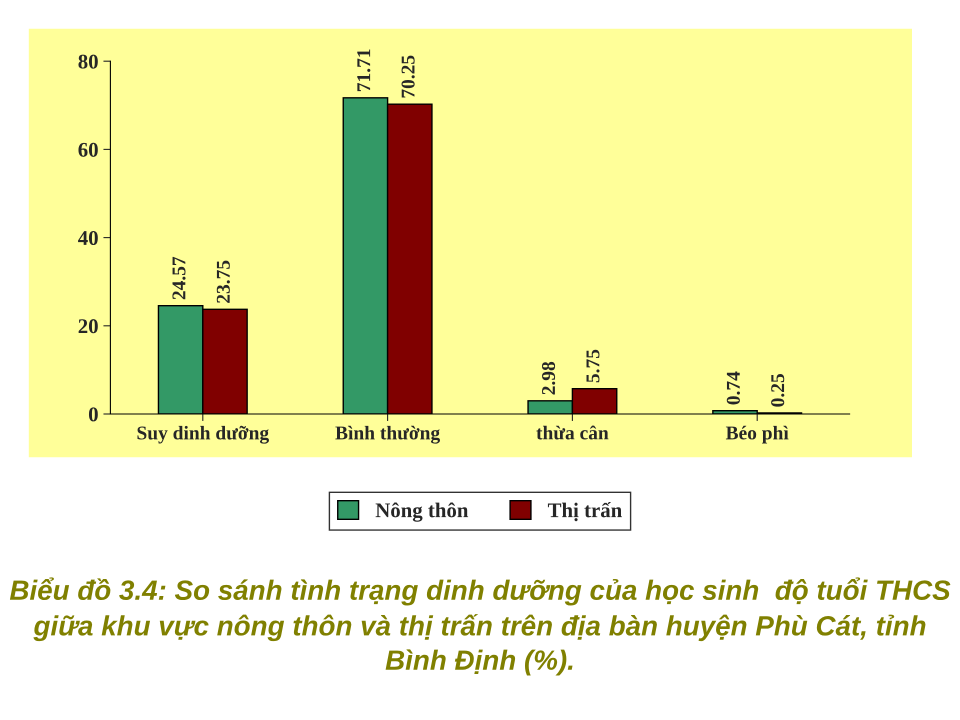  What do you see at coordinates (777, 390) in the screenshot?
I see `data-label: 0.25` at bounding box center [777, 390].